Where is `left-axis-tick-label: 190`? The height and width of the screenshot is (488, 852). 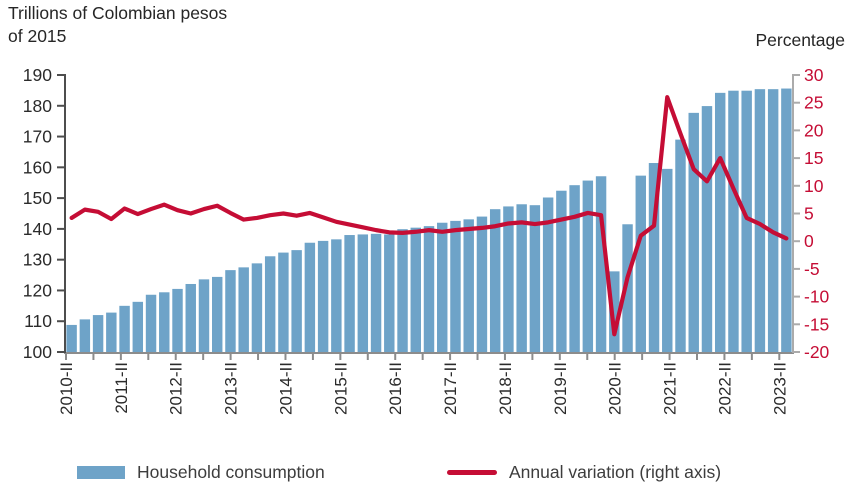 left-axis-tick-label: 190 is located at coordinates (37, 75).